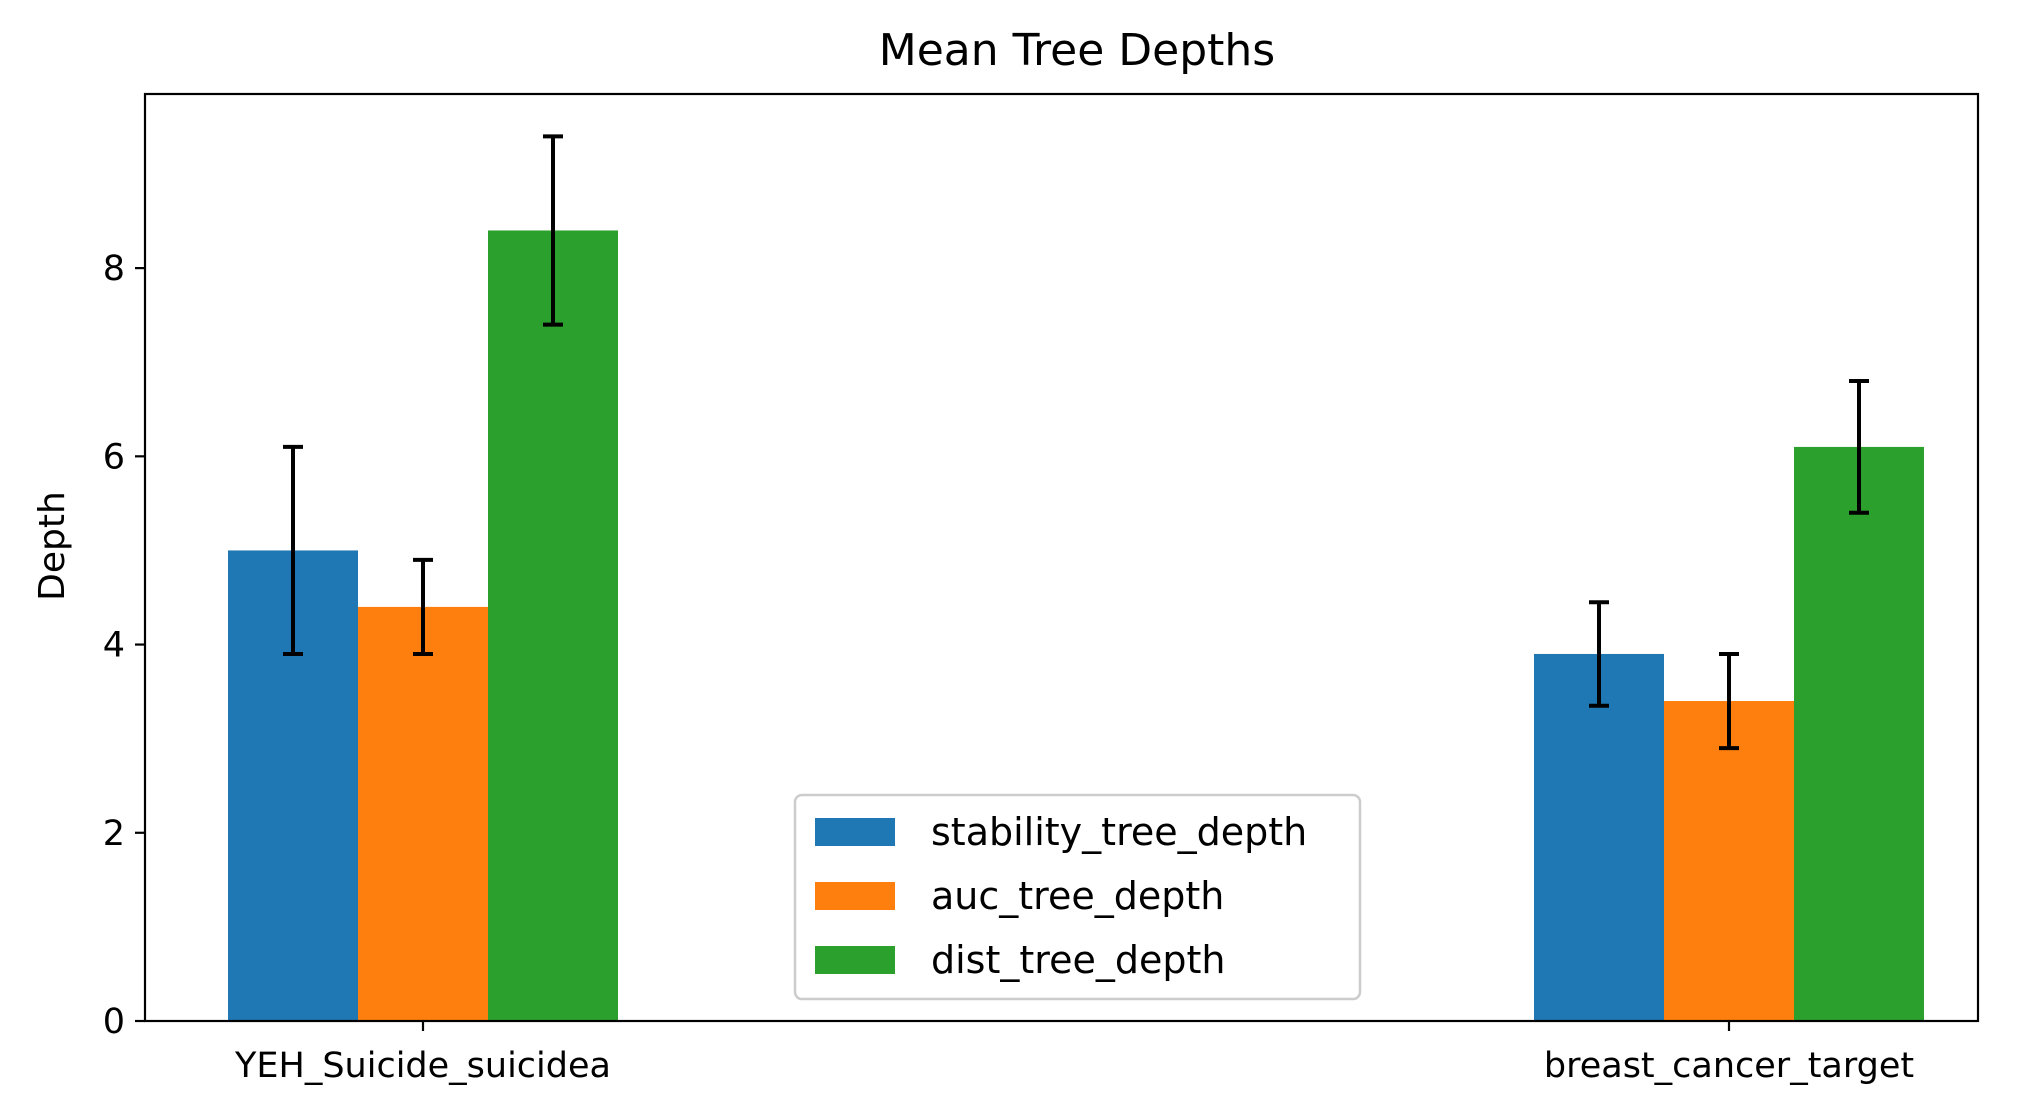 Image resolution: width=2034 pixels, height=1119 pixels. Describe the element at coordinates (855, 960) in the screenshot. I see `legend-swatch-dist_tree_depth` at that location.